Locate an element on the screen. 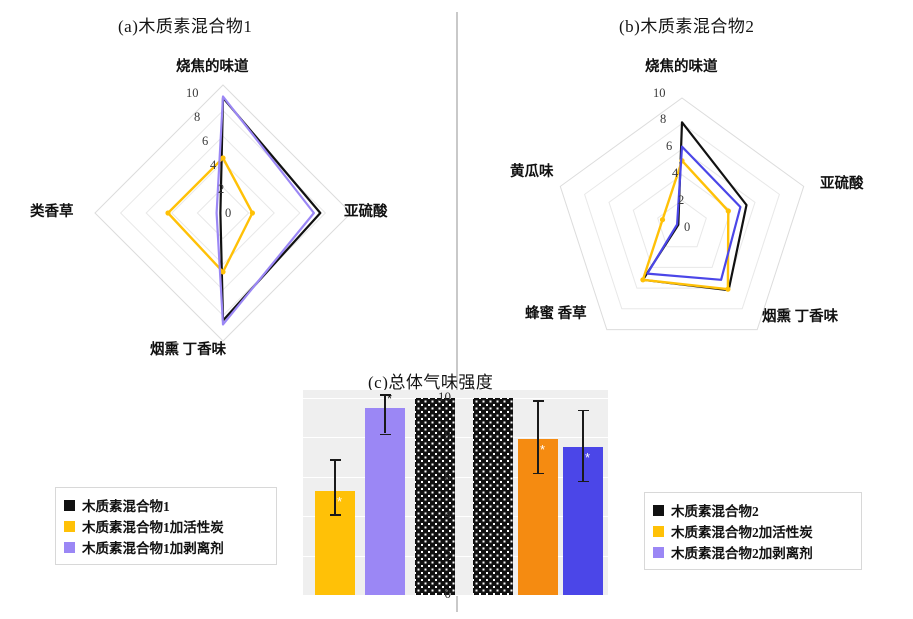 The width and height of the screenshot is (913, 619). radar-b-axis-label-4: 黄瓜味 is located at coordinates (532, 172).